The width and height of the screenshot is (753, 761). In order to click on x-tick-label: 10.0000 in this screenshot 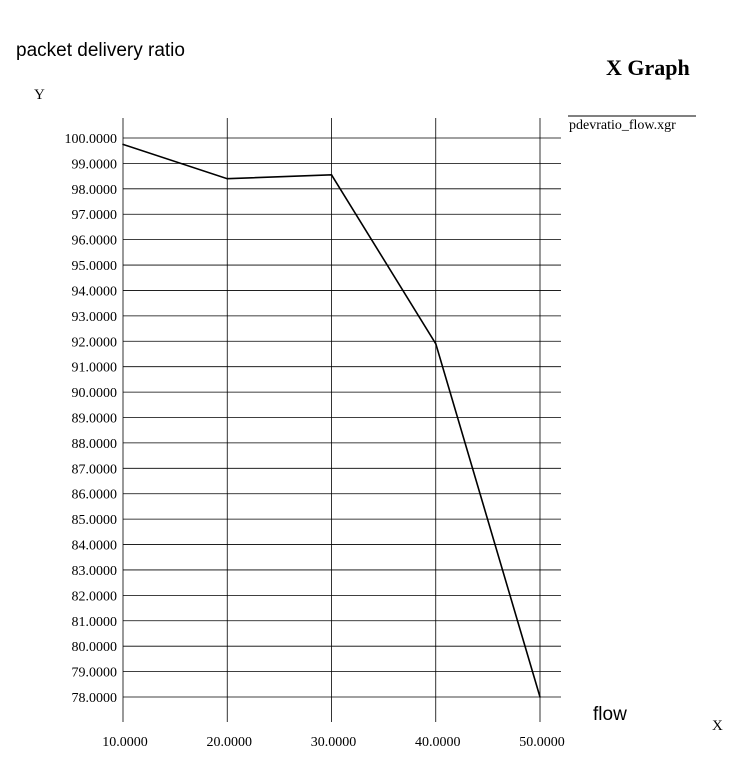, I will do `click(125, 742)`.